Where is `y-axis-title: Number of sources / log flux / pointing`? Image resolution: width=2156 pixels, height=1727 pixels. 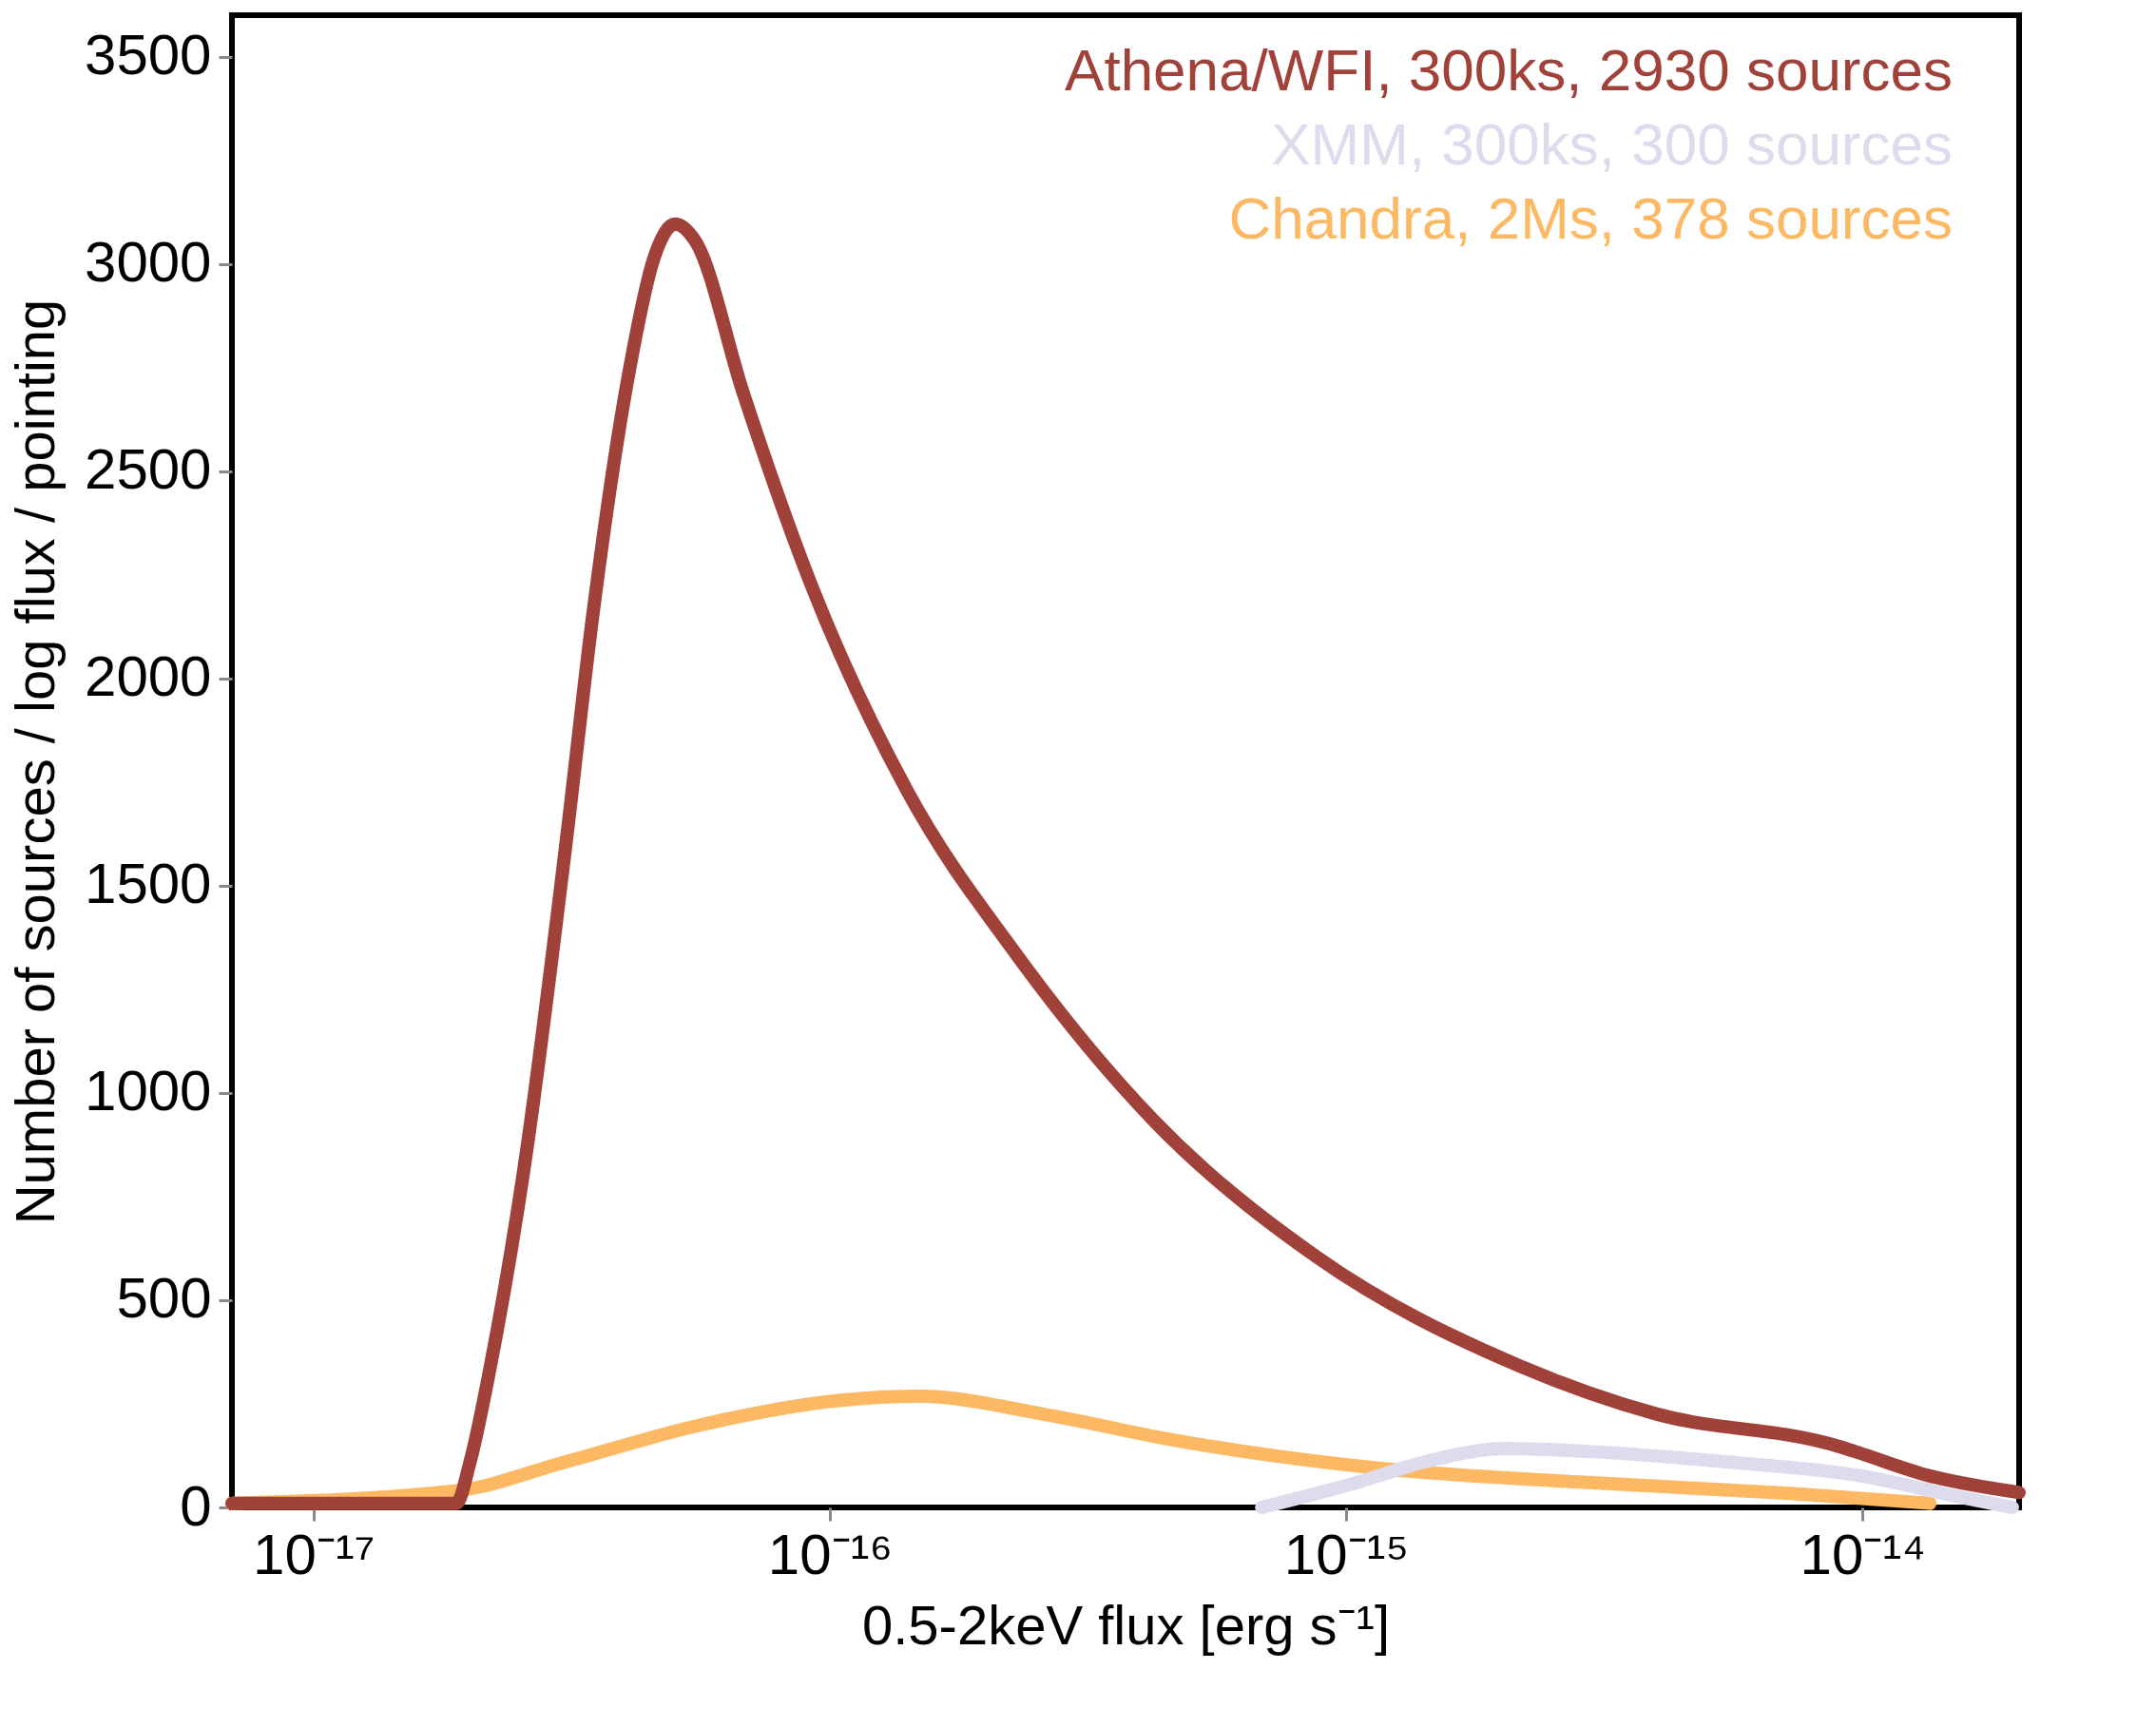 y-axis-title: Number of sources / log flux / pointing is located at coordinates (35, 761).